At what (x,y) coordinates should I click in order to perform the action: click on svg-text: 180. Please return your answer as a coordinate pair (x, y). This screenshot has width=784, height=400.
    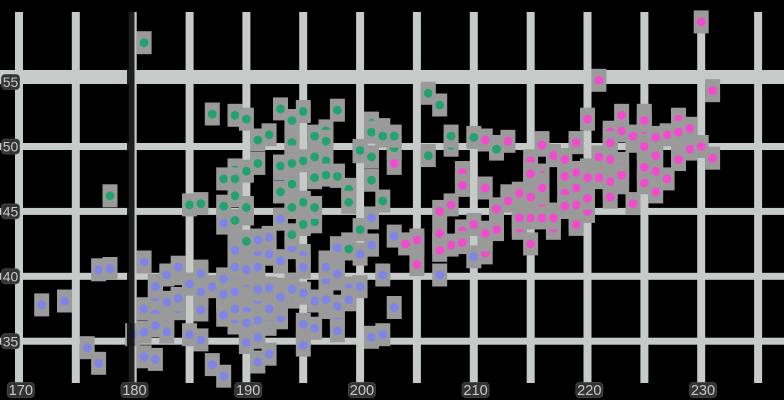
    Looking at the image, I should click on (134, 391).